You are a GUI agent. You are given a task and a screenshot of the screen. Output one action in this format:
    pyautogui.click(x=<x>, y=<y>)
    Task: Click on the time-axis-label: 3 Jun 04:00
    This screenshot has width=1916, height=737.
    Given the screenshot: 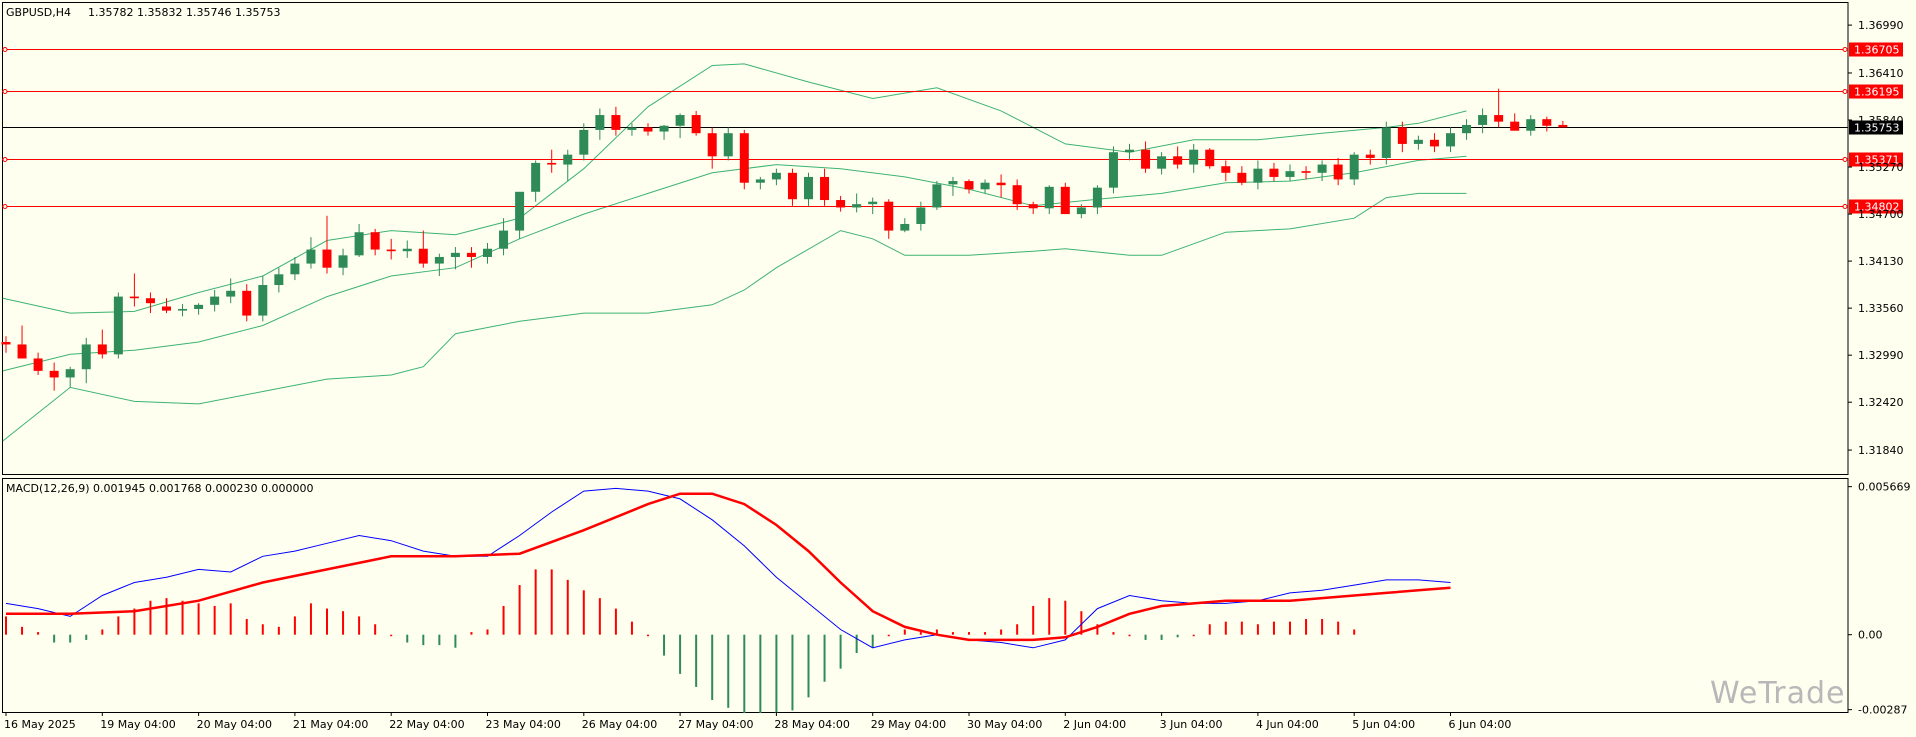 What is the action you would take?
    pyautogui.click(x=1191, y=724)
    